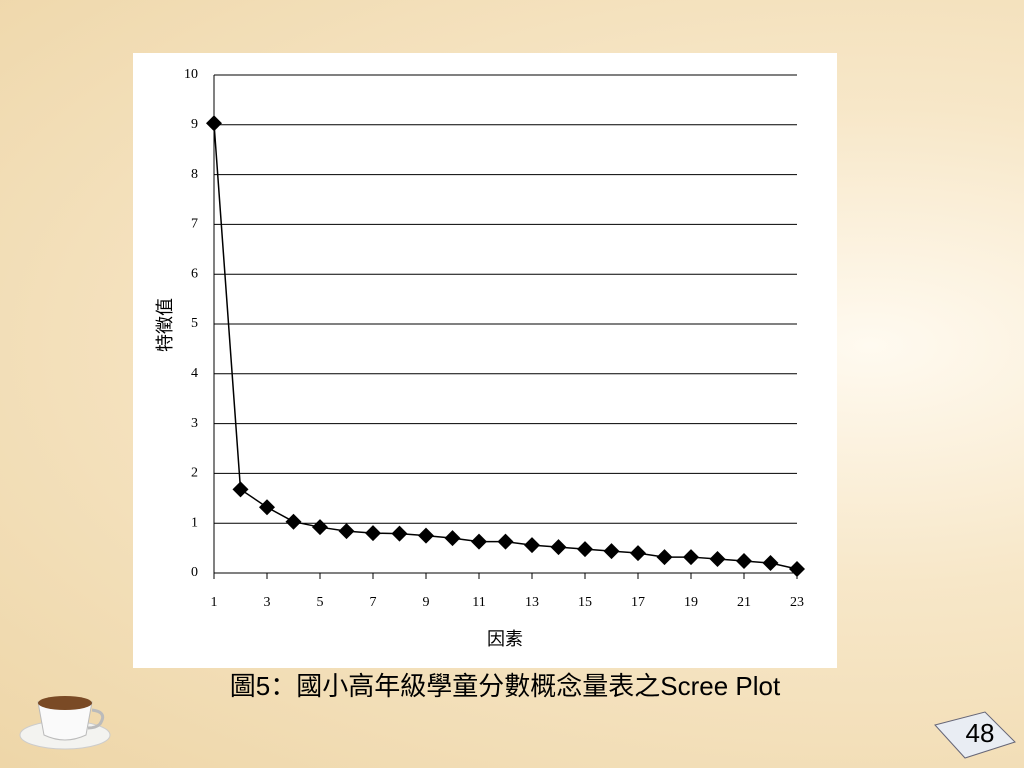 This screenshot has height=768, width=1024. I want to click on book-icon, so click(975, 735).